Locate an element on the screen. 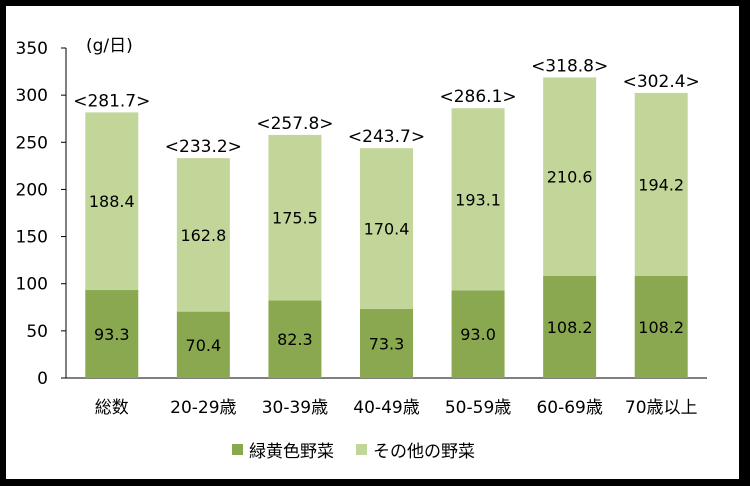 Image resolution: width=750 pixels, height=486 pixels. x-tick-label: 60-69歳 is located at coordinates (569, 408).